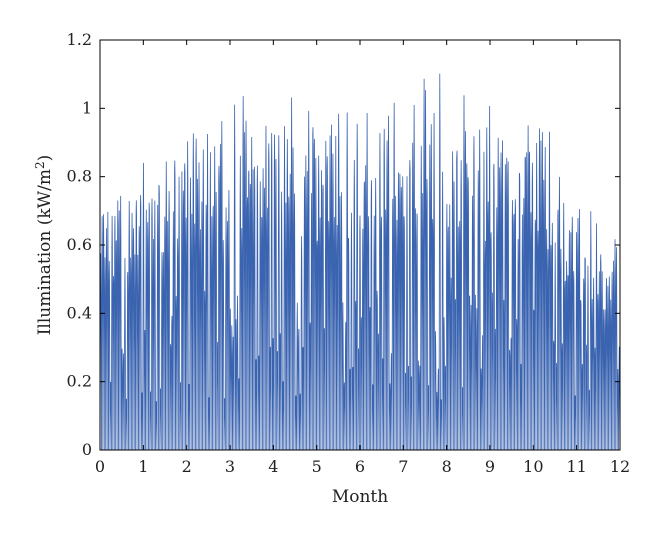 The height and width of the screenshot is (535, 660). I want to click on y-axis-title-main: Illumination (kW/m, so click(45, 252).